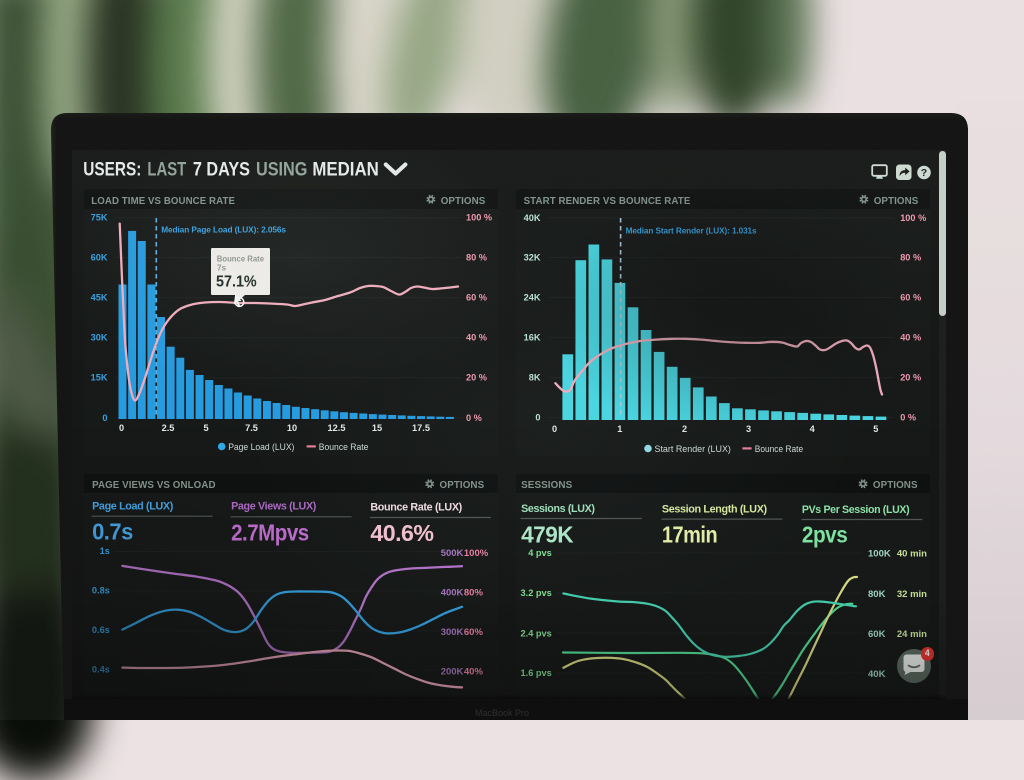 This screenshot has height=780, width=1024. I want to click on svg-text: 0.6s, so click(101, 630).